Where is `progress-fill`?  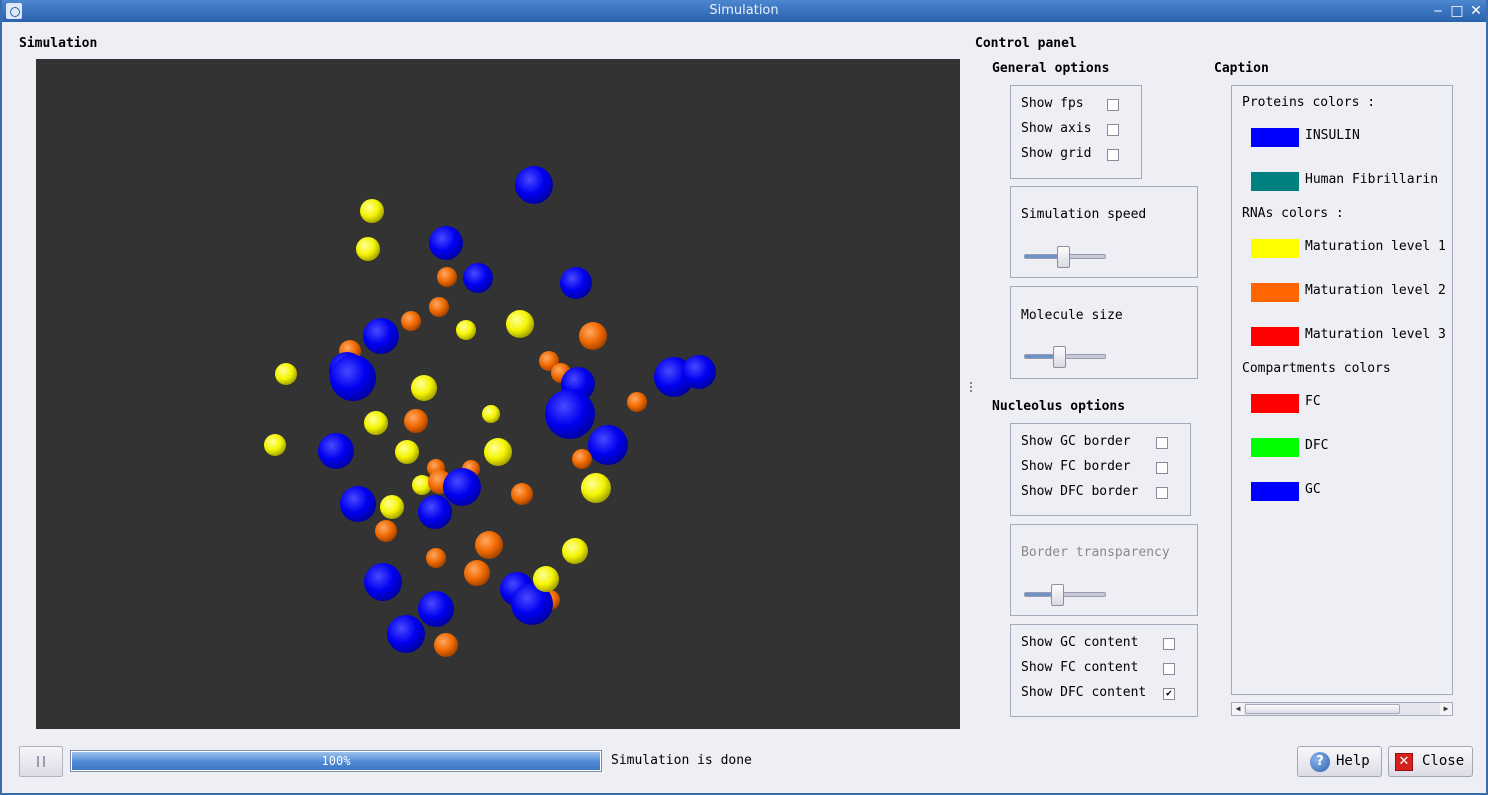 progress-fill is located at coordinates (336, 761).